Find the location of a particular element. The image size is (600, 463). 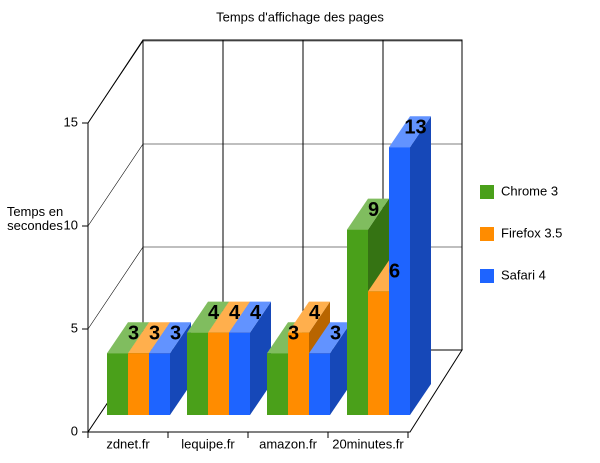

x-tick-label: zdnet.fr is located at coordinates (128, 443).